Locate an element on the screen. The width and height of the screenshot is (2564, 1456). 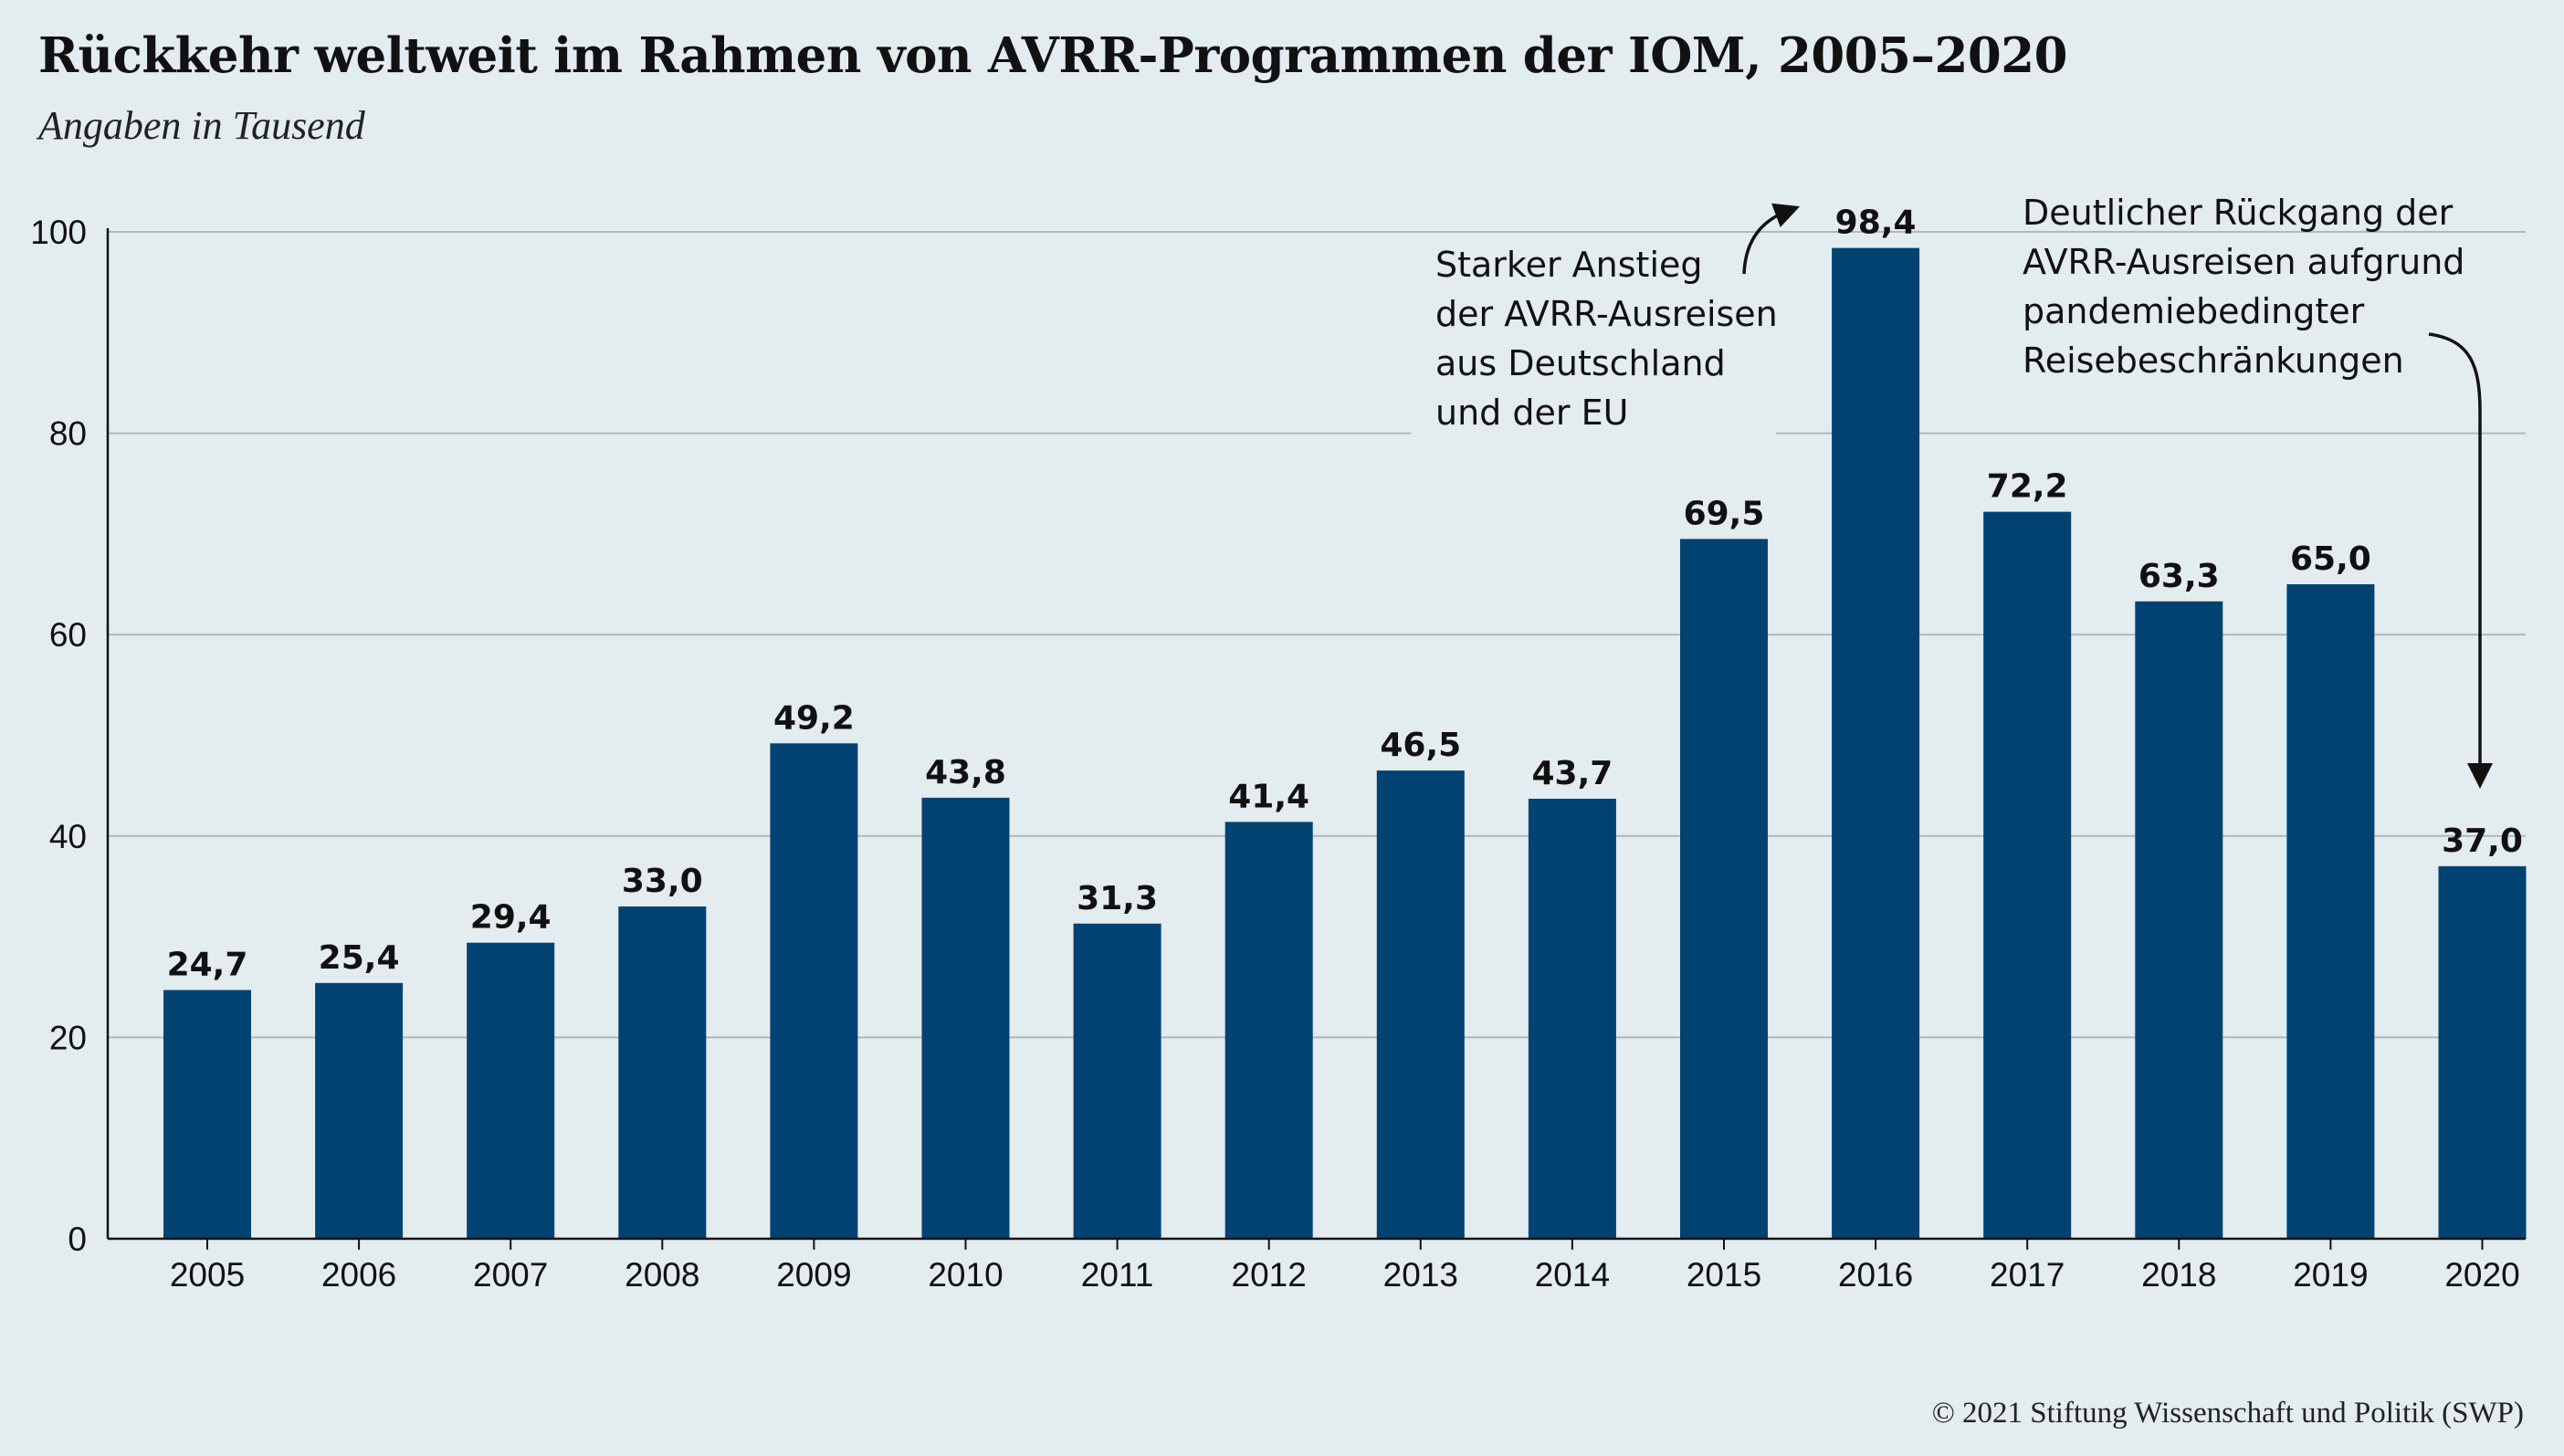
bar-2008 is located at coordinates (663, 1072).